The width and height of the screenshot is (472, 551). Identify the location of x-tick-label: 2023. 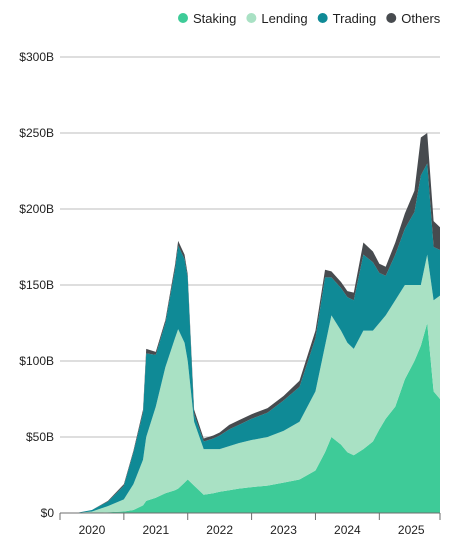
(283, 530).